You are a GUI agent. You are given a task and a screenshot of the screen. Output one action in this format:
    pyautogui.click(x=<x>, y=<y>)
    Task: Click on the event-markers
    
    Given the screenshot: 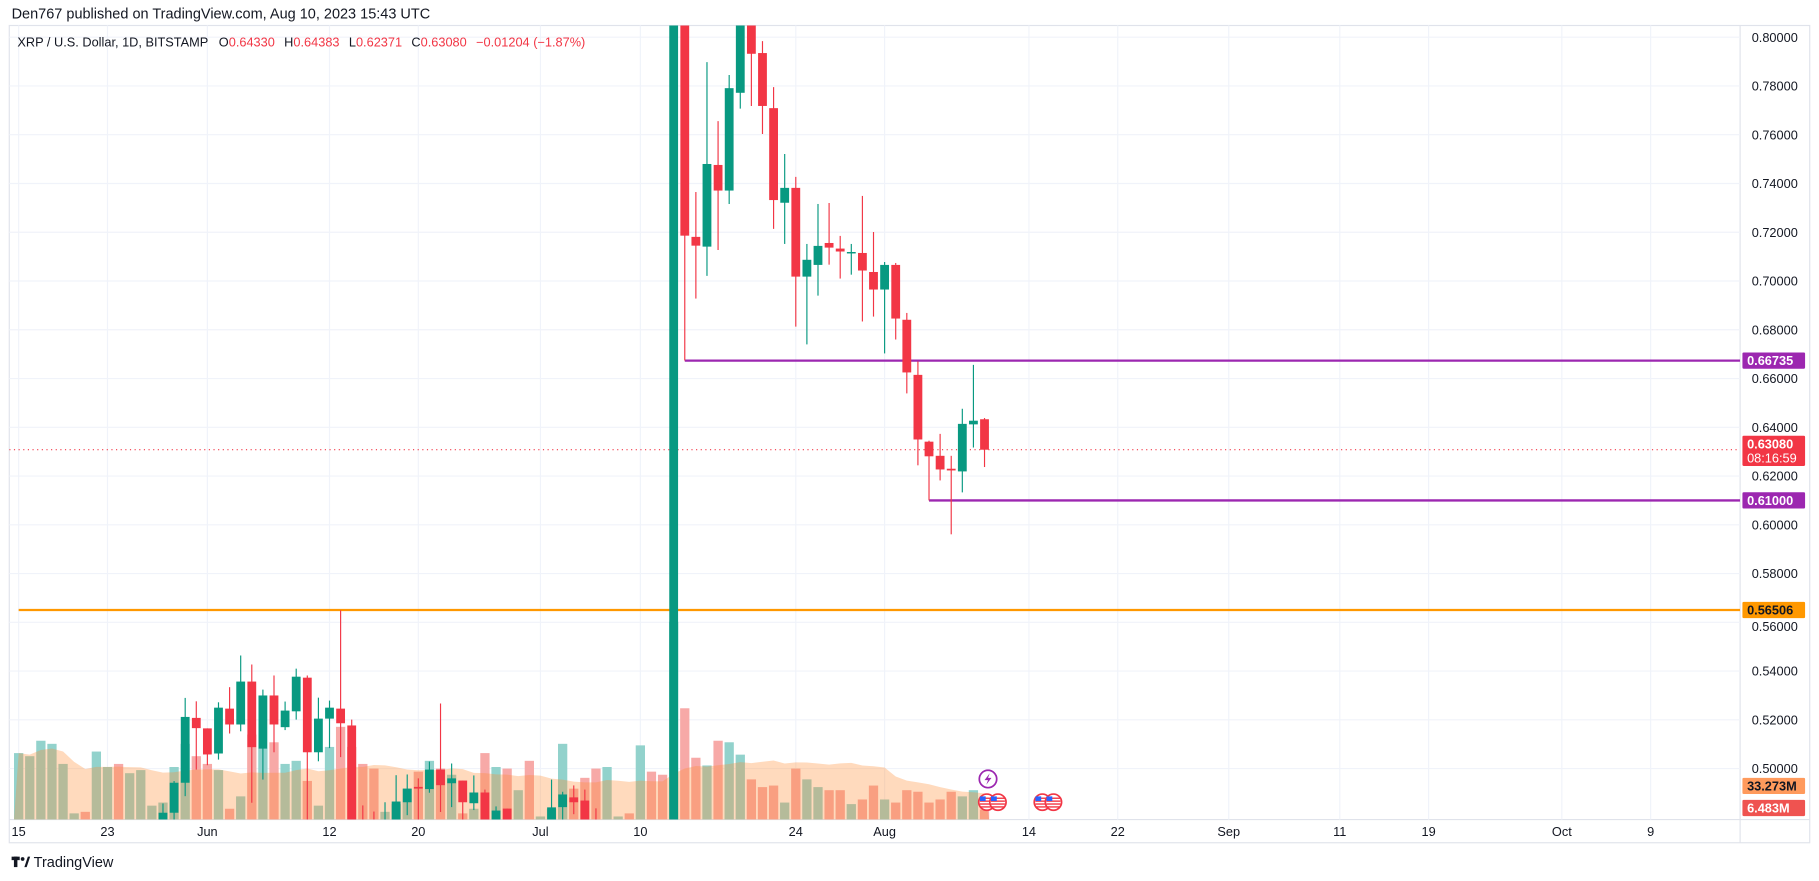 What is the action you would take?
    pyautogui.click(x=1020, y=790)
    